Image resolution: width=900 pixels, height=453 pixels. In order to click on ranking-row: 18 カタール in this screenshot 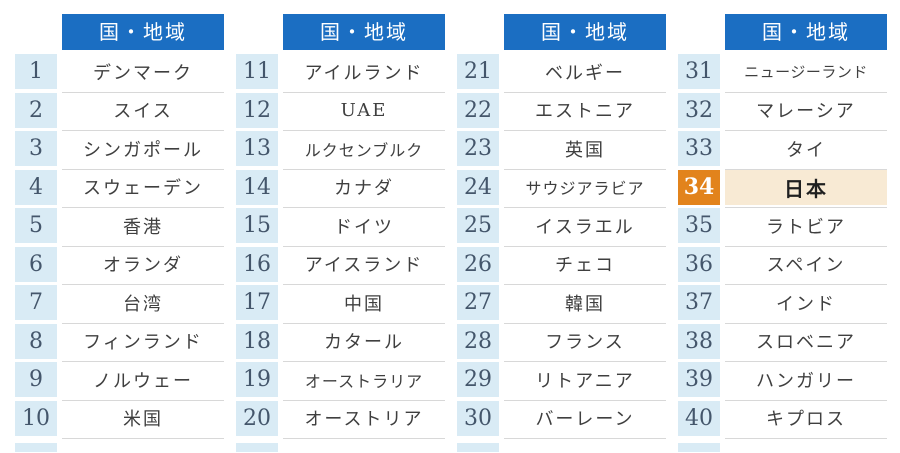, I will do `click(340, 342)`.